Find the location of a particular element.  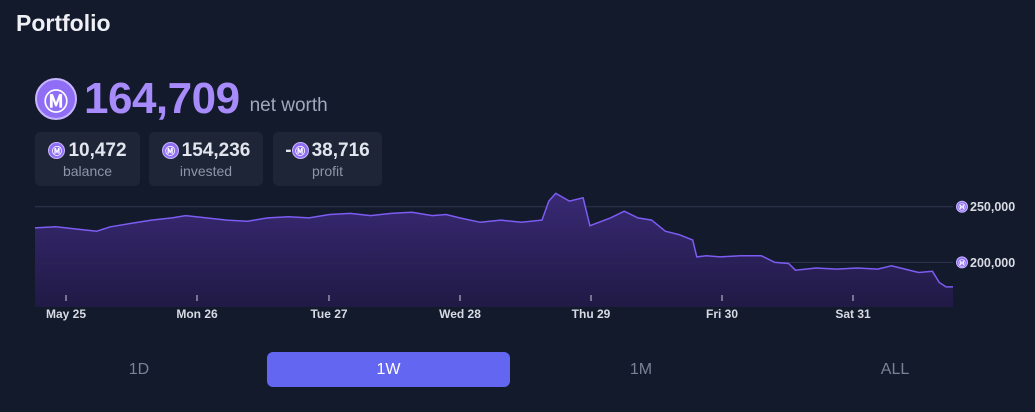

balance-value: 10,472 is located at coordinates (97, 150).